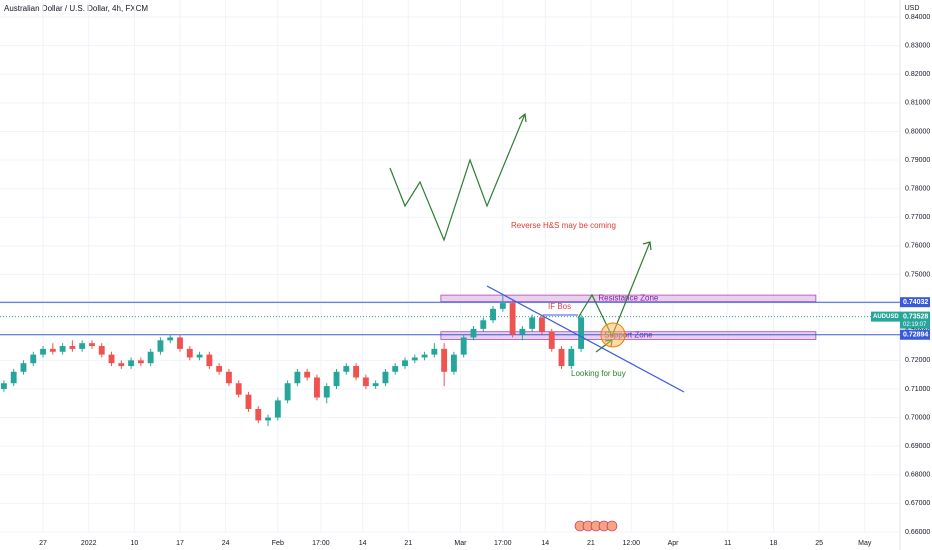 Image resolution: width=932 pixels, height=550 pixels. What do you see at coordinates (917, 274) in the screenshot?
I see `y-tick-label: 0.75000` at bounding box center [917, 274].